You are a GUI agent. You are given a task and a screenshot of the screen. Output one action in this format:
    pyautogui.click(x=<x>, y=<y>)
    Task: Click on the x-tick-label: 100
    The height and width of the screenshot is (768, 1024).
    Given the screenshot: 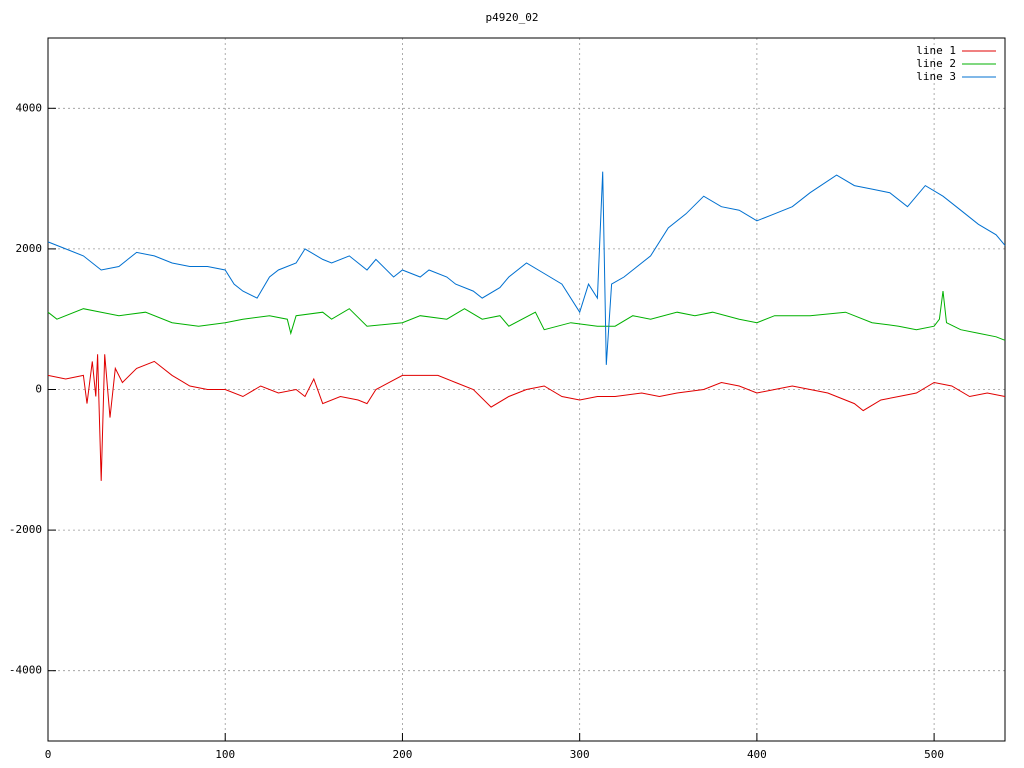 What is the action you would take?
    pyautogui.click(x=225, y=754)
    